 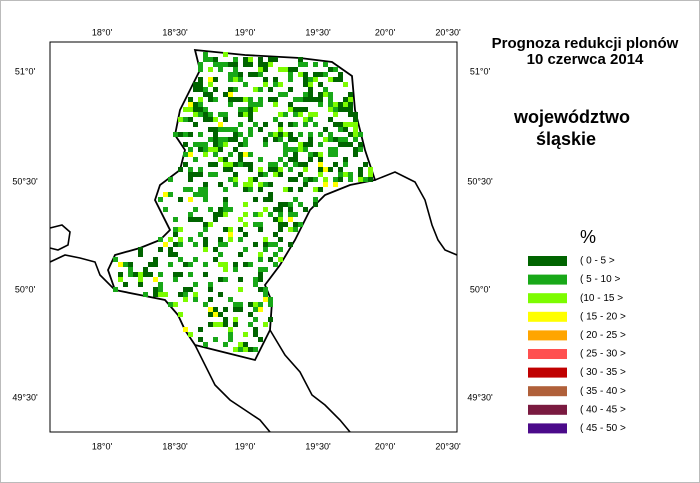 I want to click on lat-tick-label: 51°0', so click(x=25, y=71).